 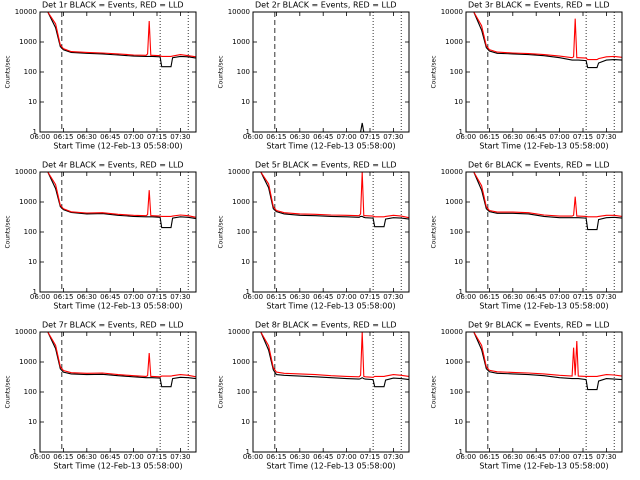 What do you see at coordinates (539, 165) in the screenshot?
I see `panel-title: Det 6r BLACK = Events, RED = LLD` at bounding box center [539, 165].